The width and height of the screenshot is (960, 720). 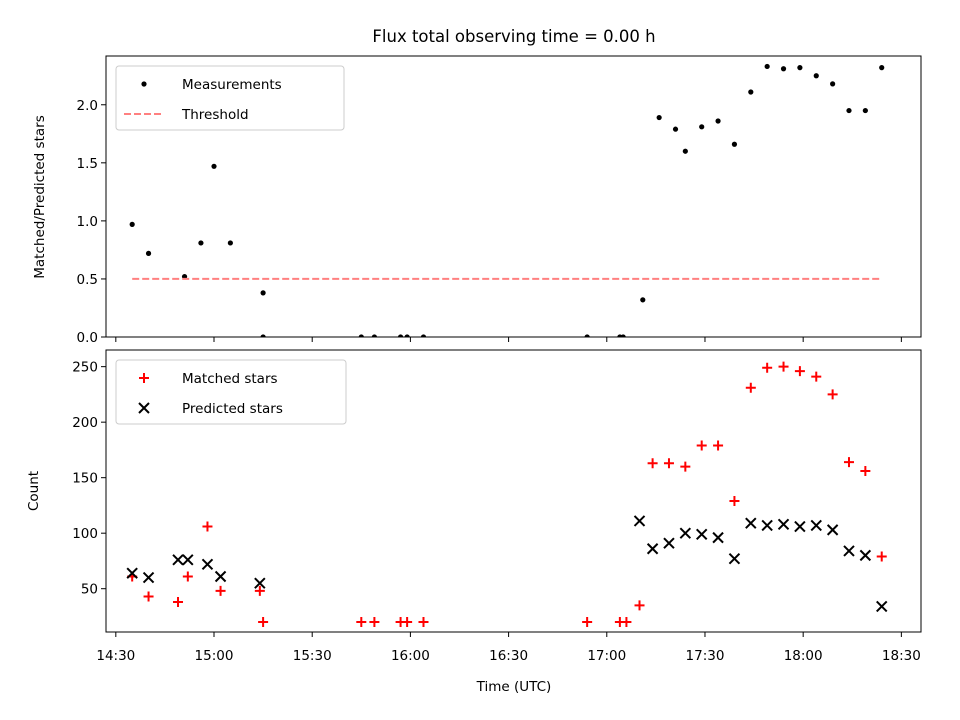 I want to click on x-tick-label: 18:30, so click(x=901, y=656).